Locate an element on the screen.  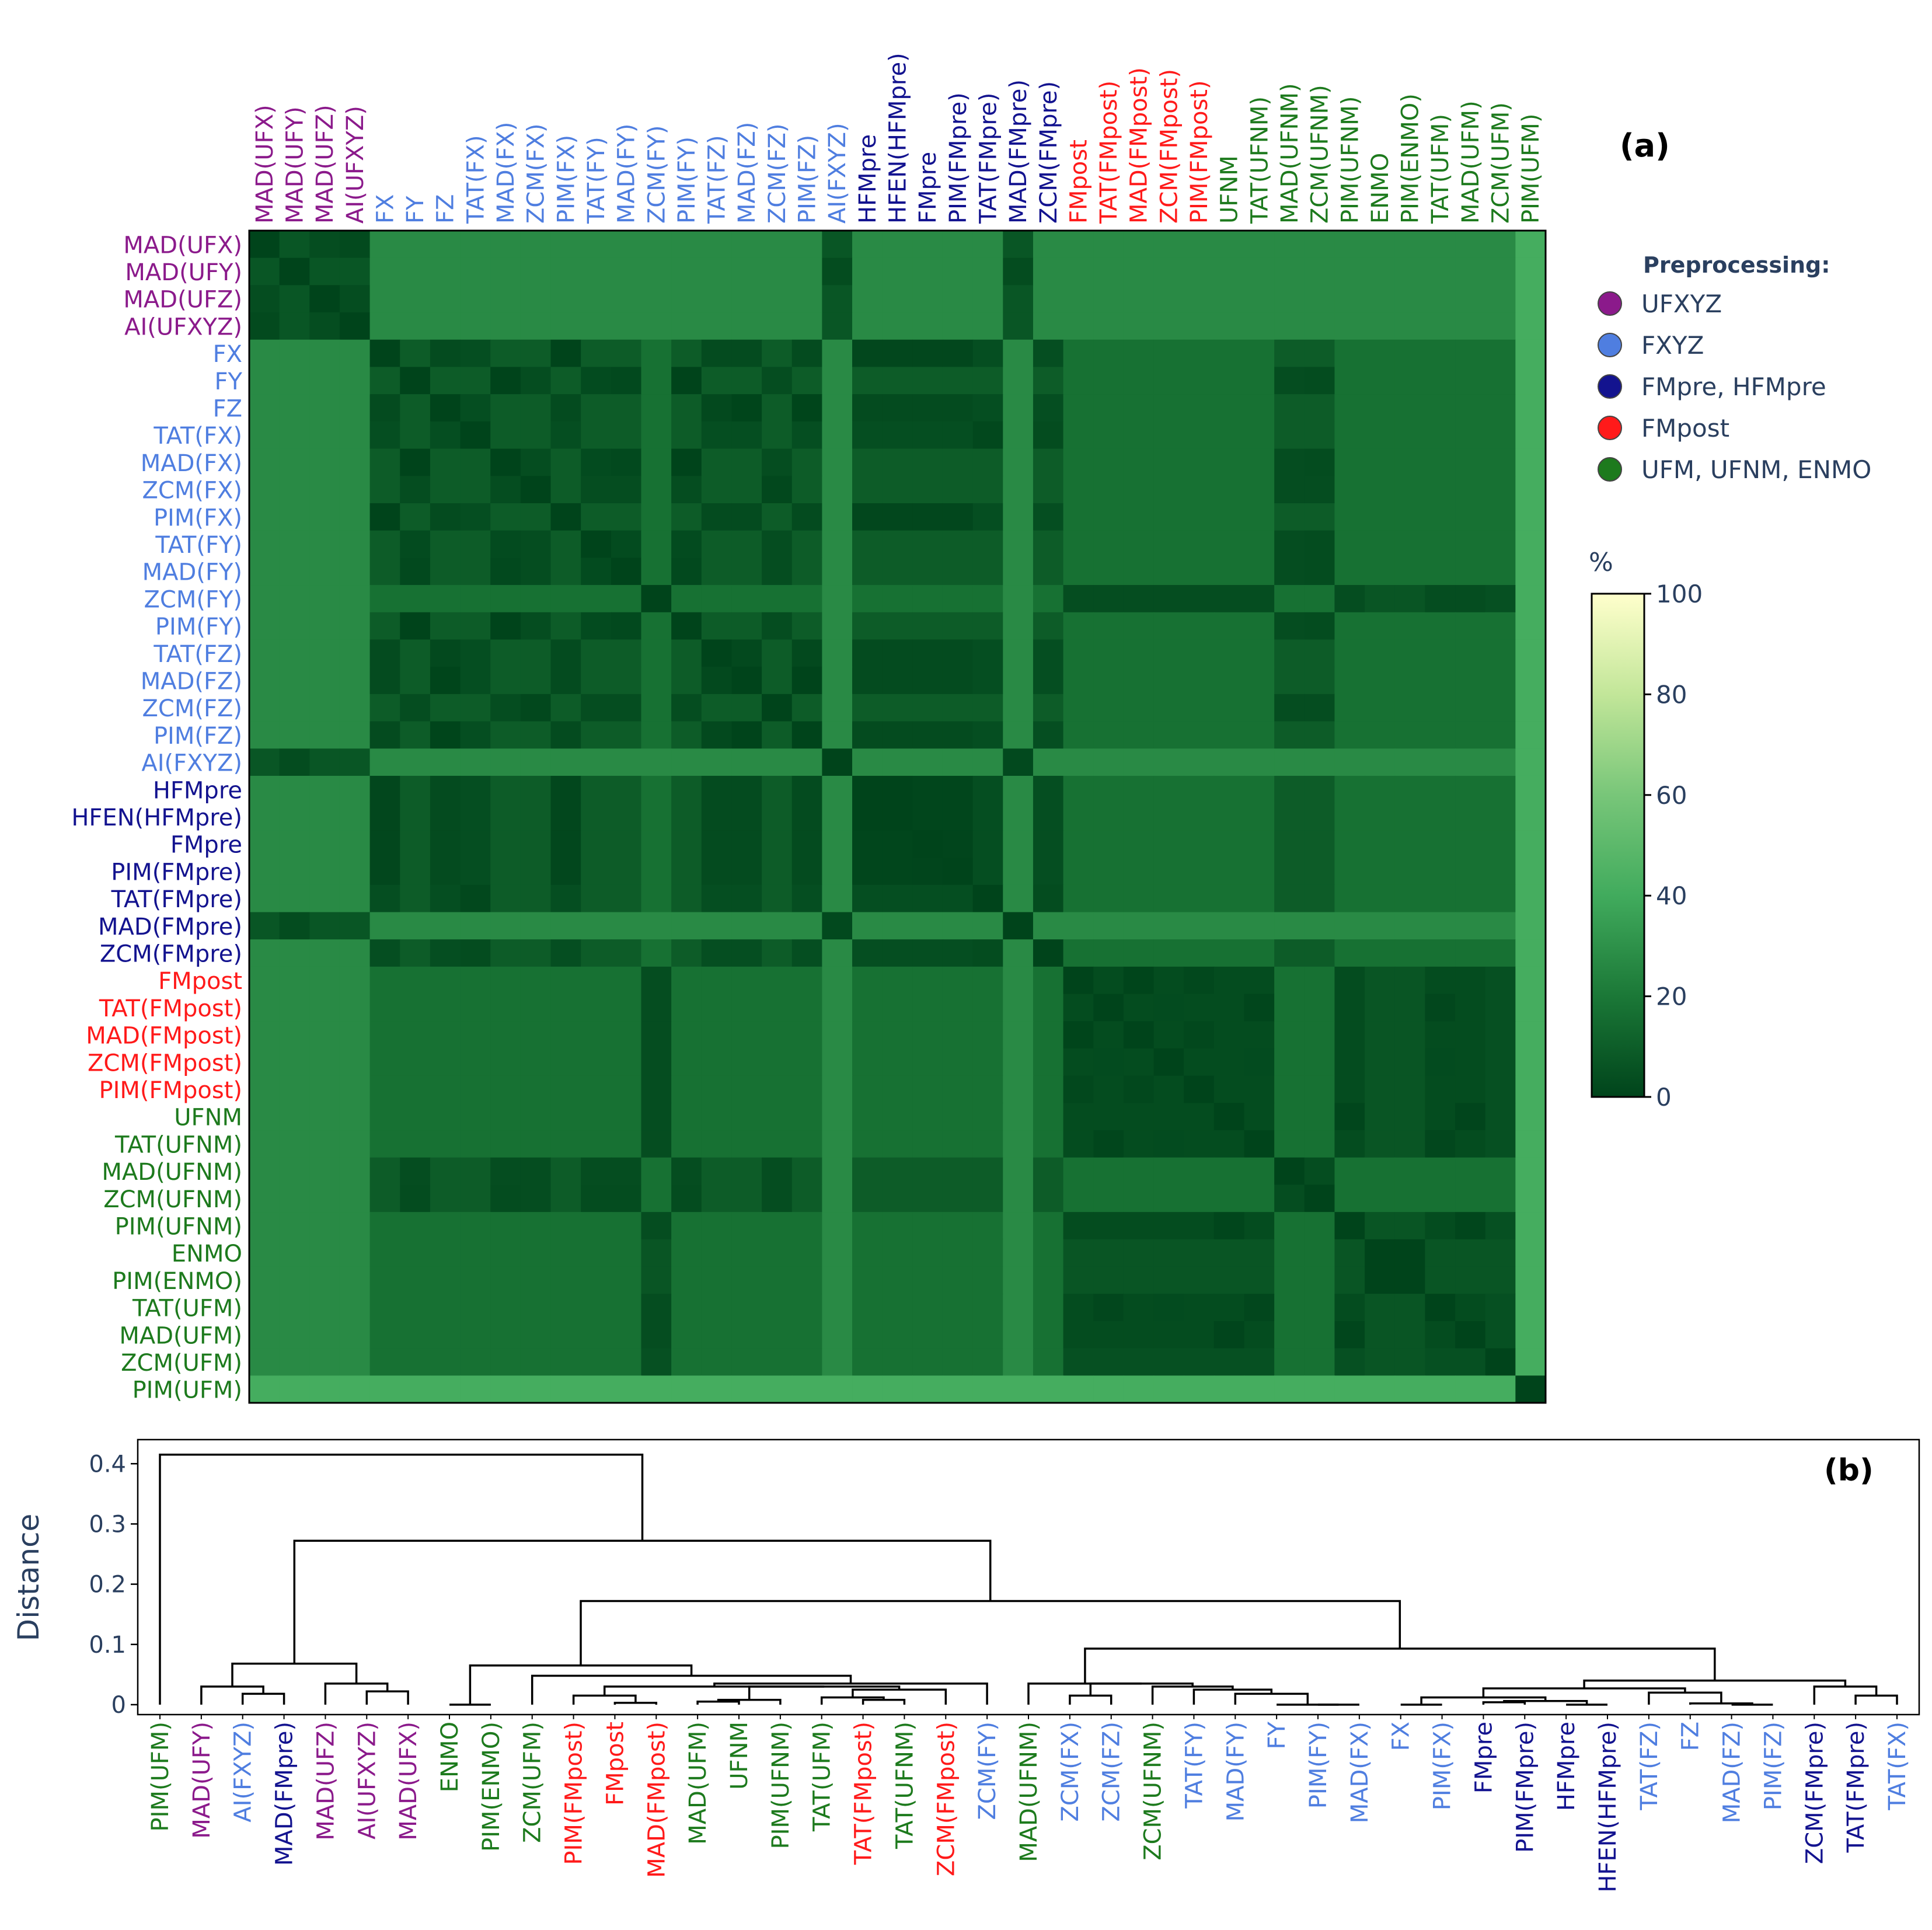
heatmap-cell-mad-fmpre--zcm-fmpre is located at coordinates (1048, 926).